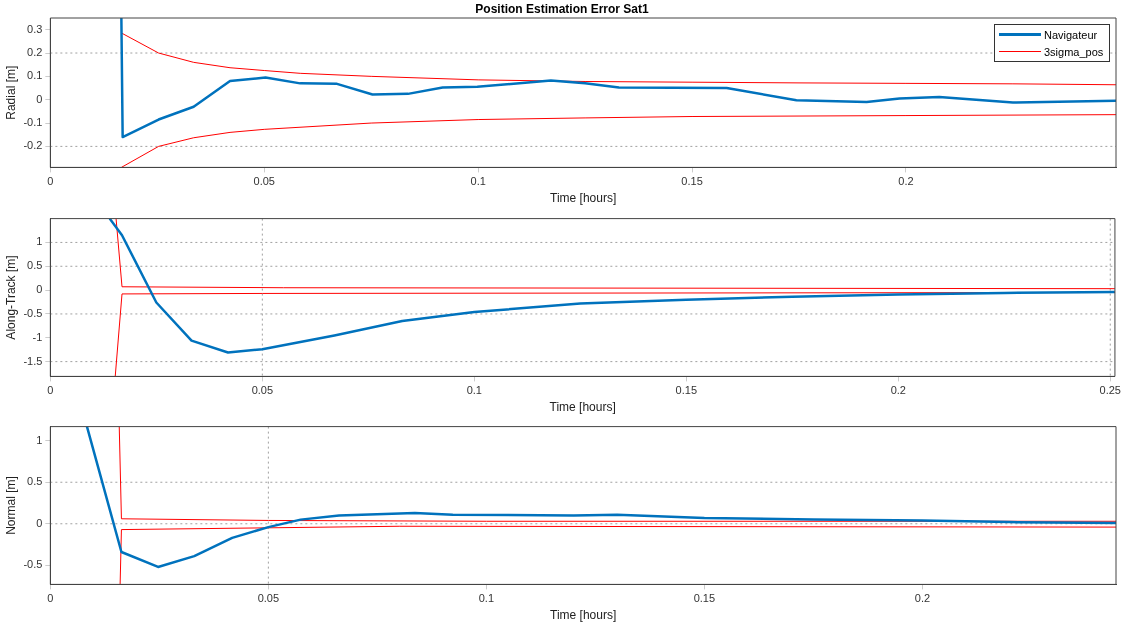  I want to click on chart-title: Position Estimation Error Sat1, so click(562, 9).